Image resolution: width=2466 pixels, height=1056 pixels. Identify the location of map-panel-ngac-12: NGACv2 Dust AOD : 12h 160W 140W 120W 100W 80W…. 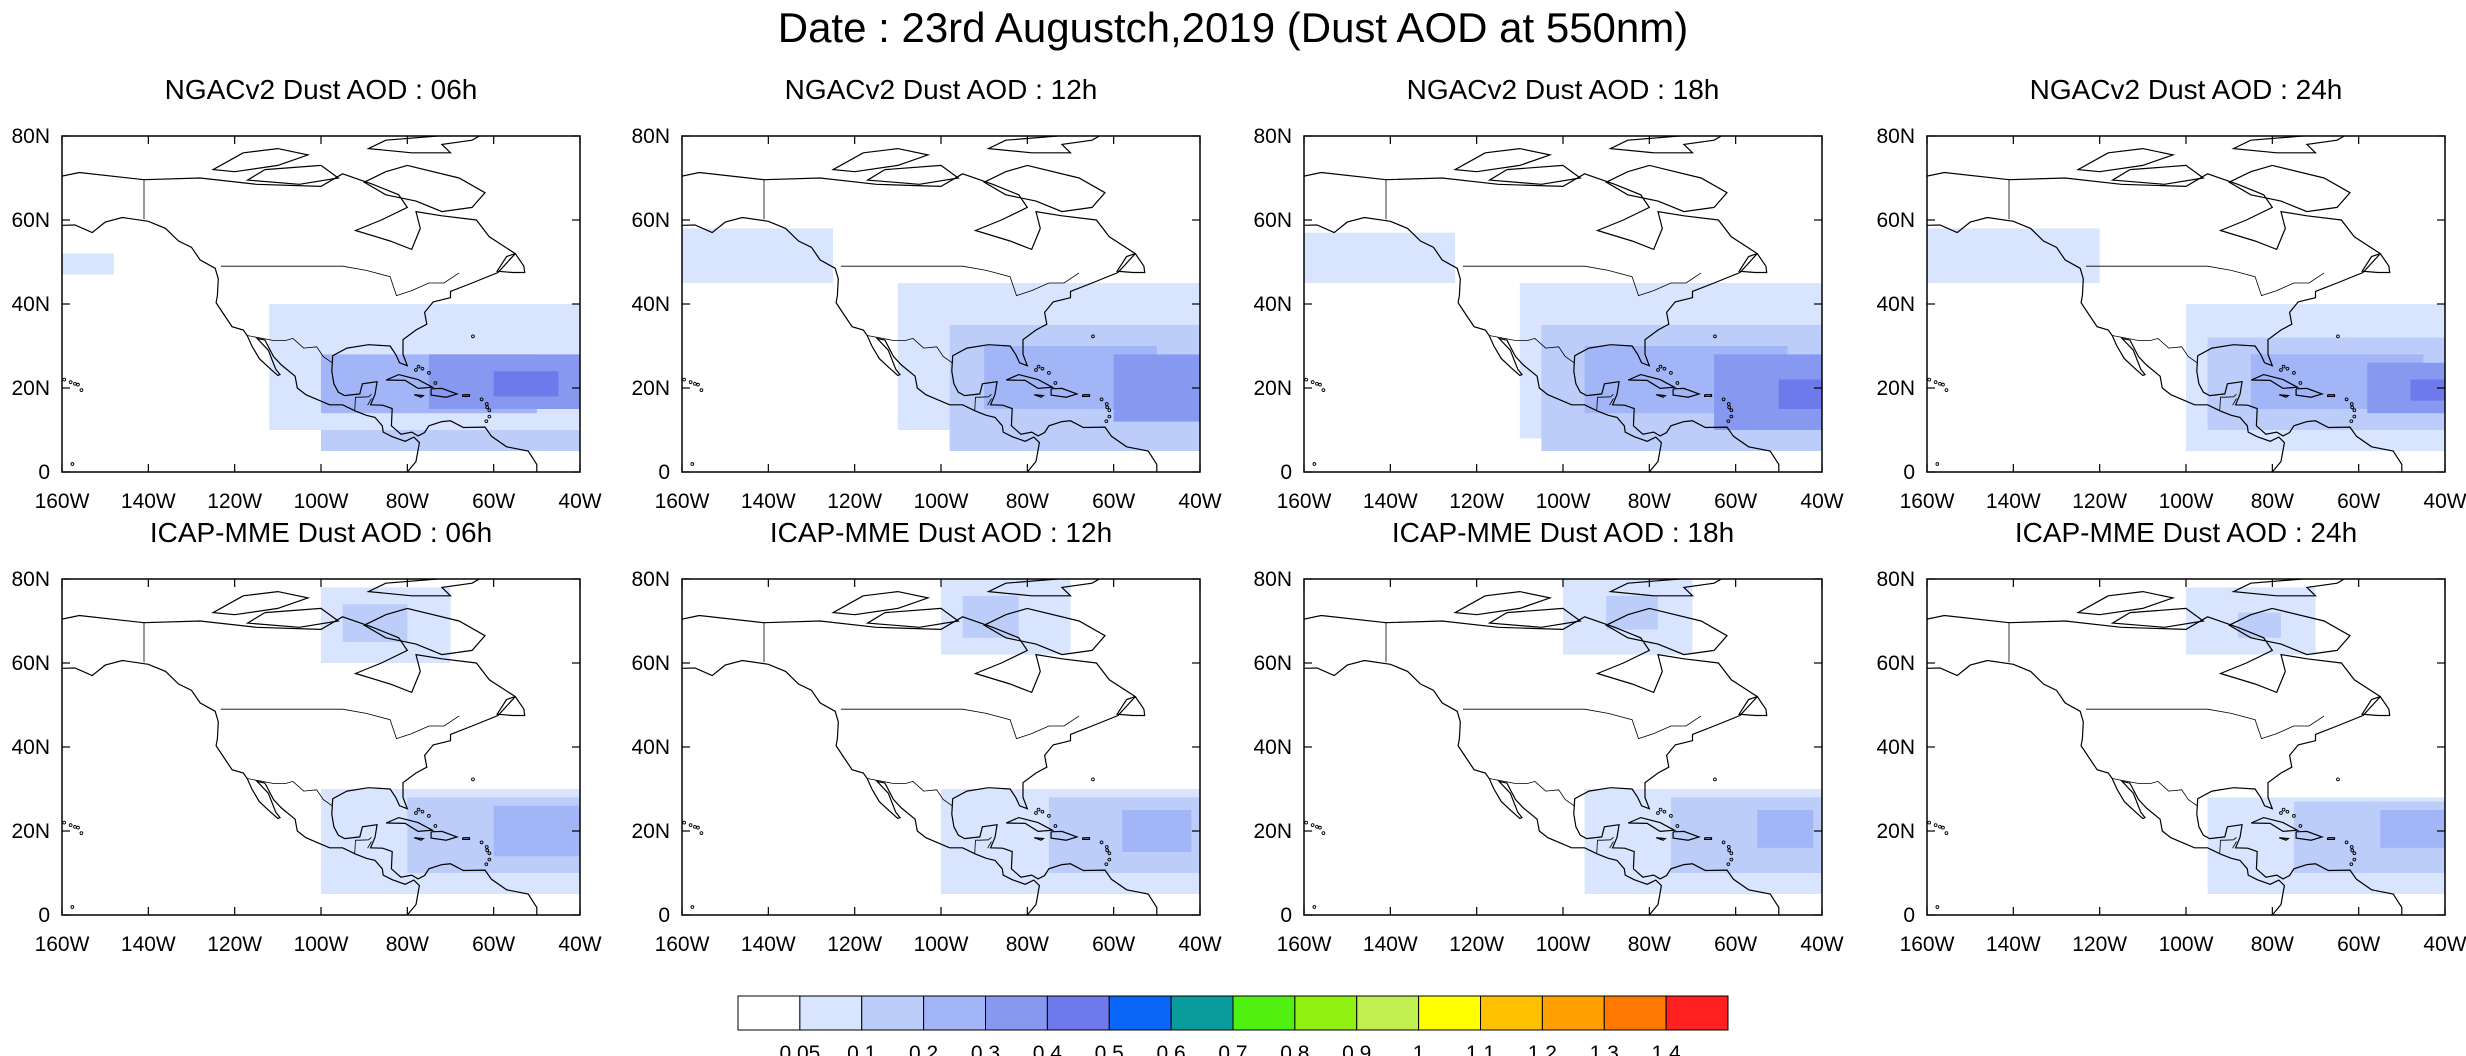
(930, 292).